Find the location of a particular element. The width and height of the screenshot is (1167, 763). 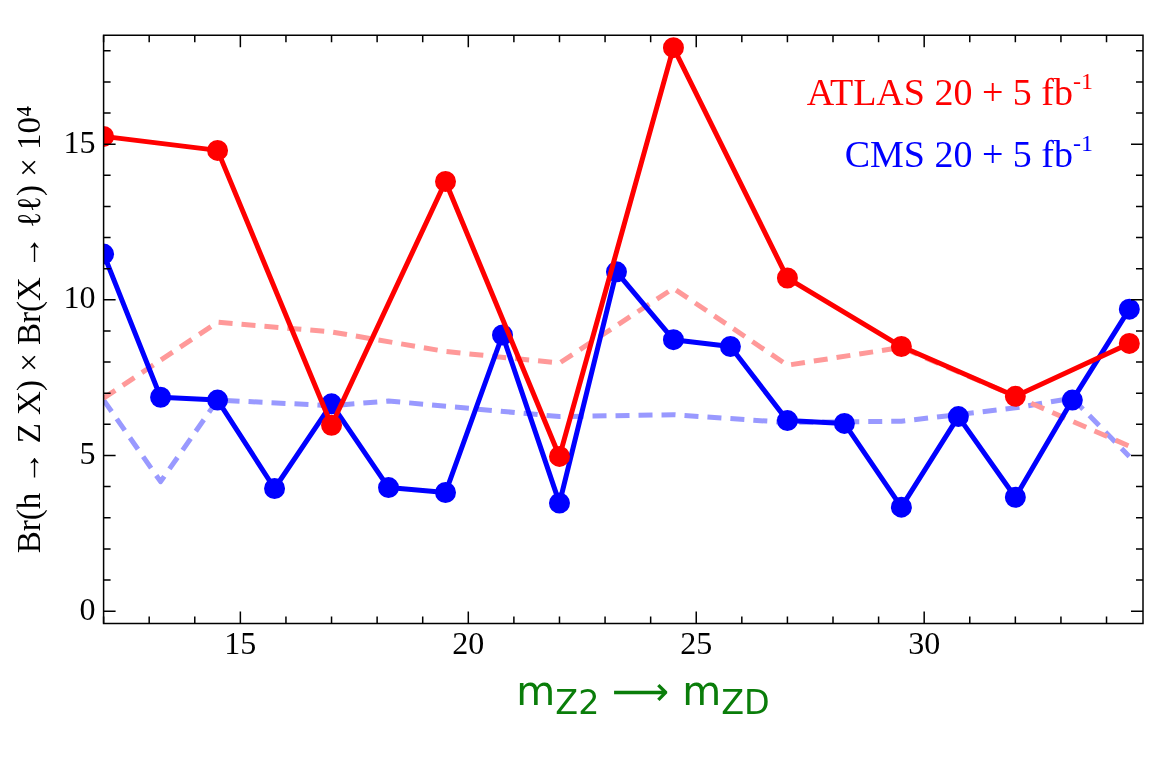

y-tick-label: 15 is located at coordinates (79, 141).